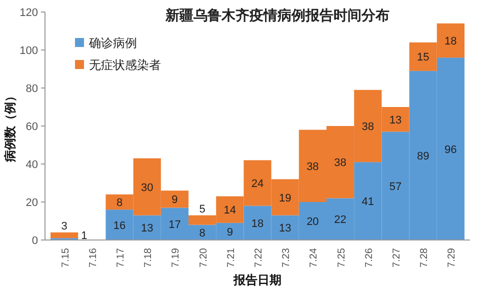  I want to click on y-tick-label: 120, so click(29, 13).